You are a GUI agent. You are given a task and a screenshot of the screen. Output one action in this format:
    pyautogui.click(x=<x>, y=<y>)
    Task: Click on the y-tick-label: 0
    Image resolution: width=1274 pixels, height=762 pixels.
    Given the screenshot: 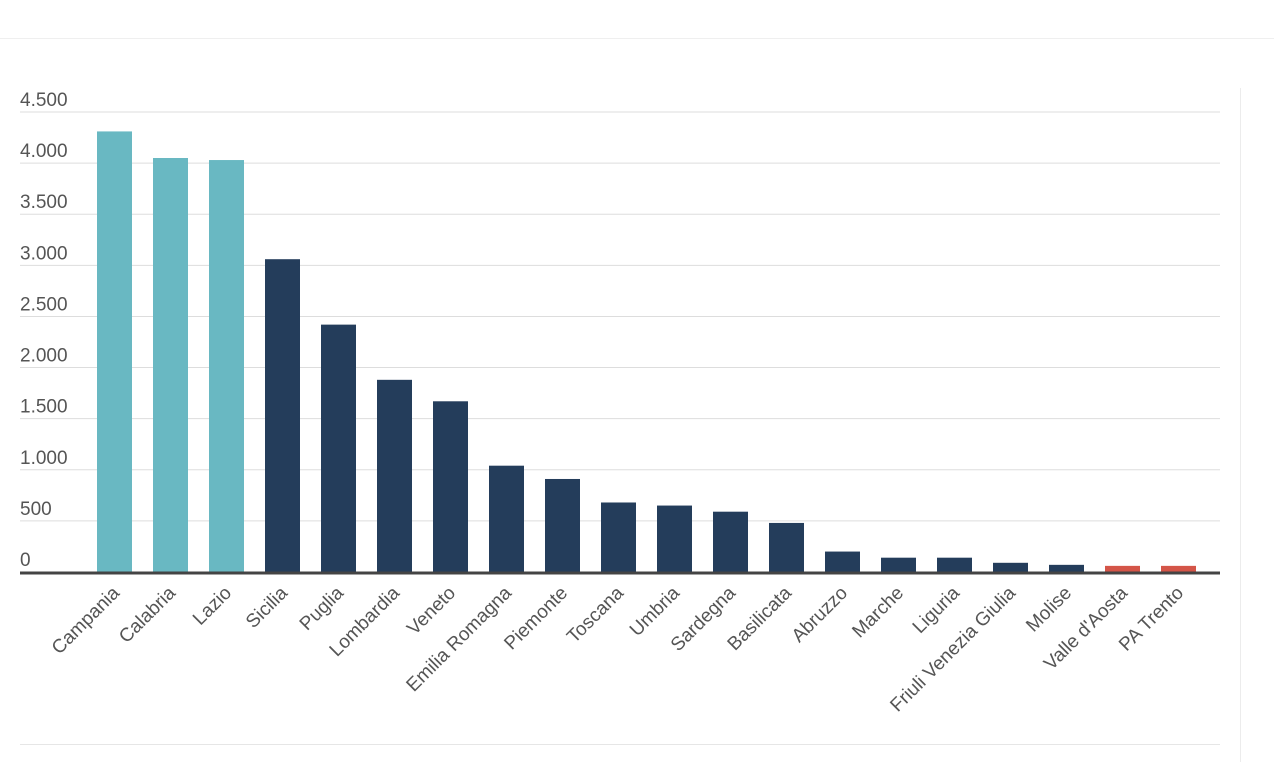 What is the action you would take?
    pyautogui.click(x=25, y=560)
    